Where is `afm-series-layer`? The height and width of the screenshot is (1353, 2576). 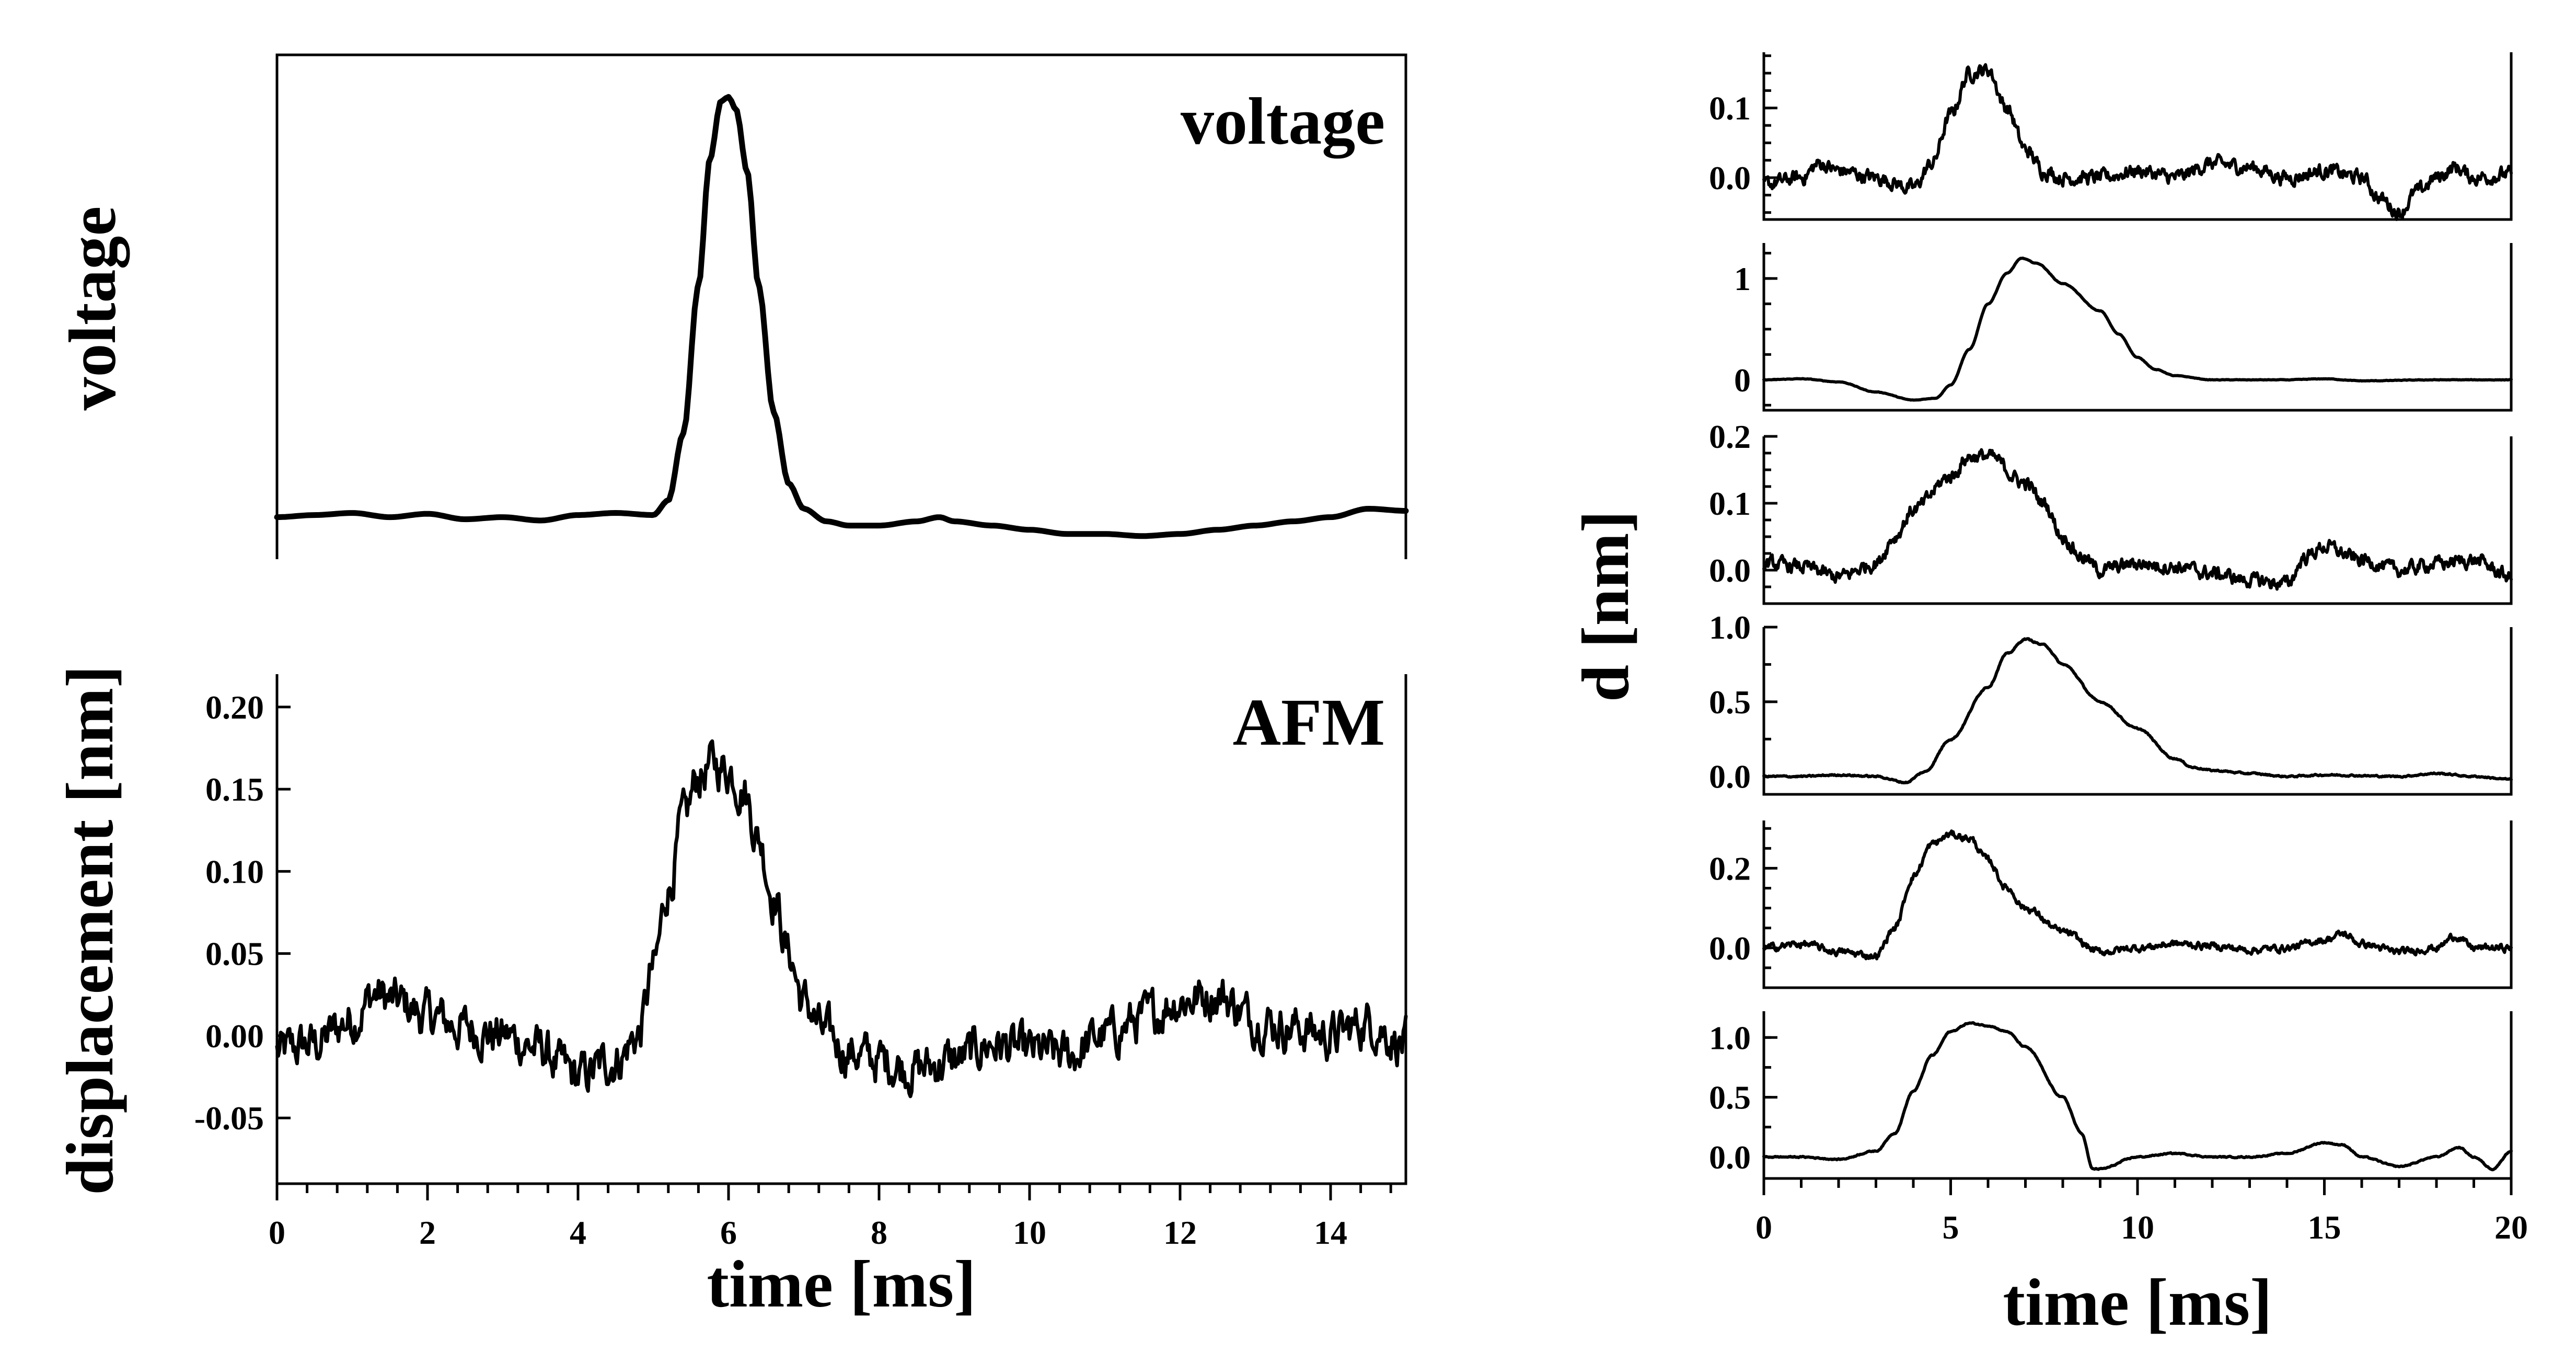
afm-series-layer is located at coordinates (841, 918).